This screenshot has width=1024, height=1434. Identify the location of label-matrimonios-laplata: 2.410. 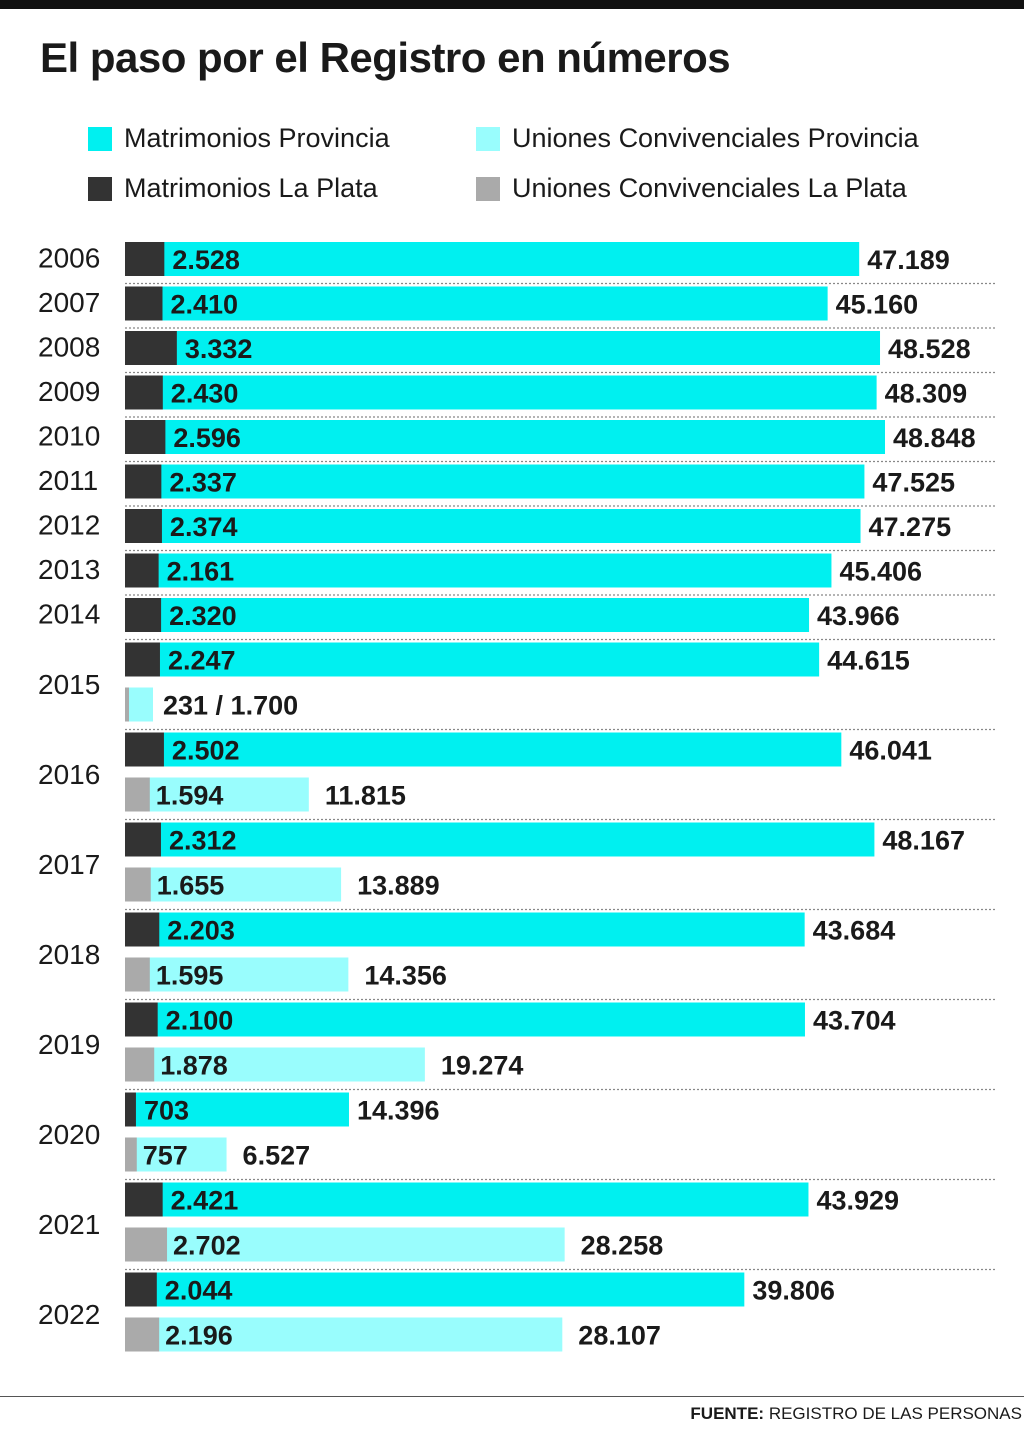
(204, 305).